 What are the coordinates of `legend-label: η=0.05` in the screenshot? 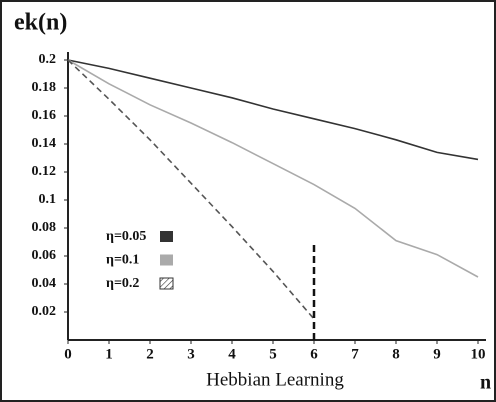 It's located at (126, 236).